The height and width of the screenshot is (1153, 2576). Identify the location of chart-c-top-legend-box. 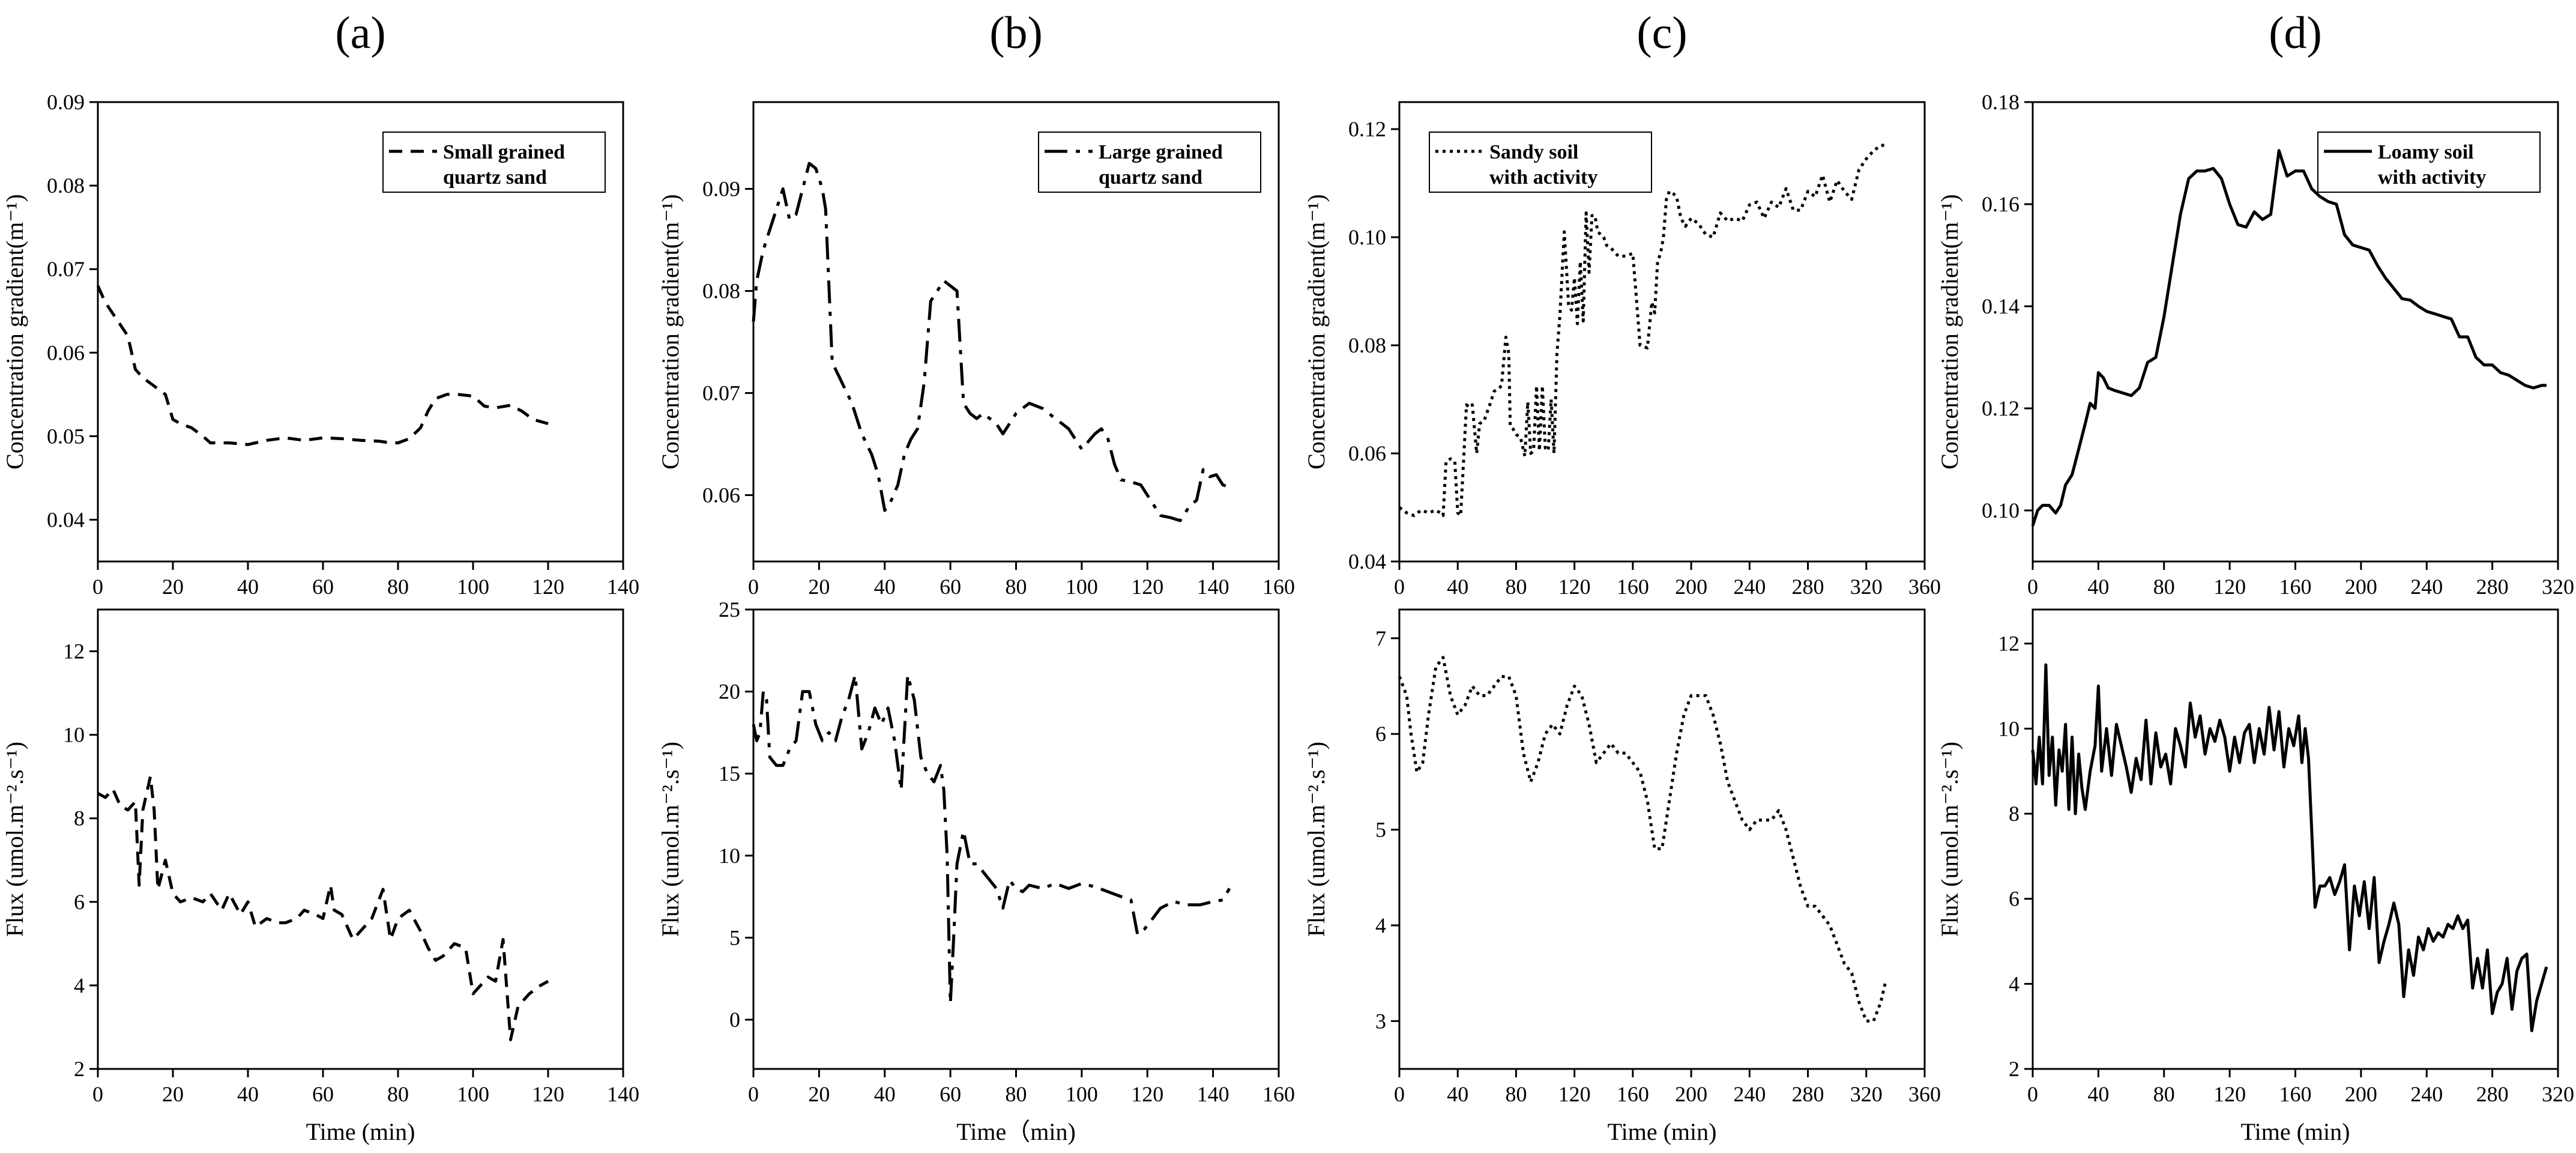
(1540, 162).